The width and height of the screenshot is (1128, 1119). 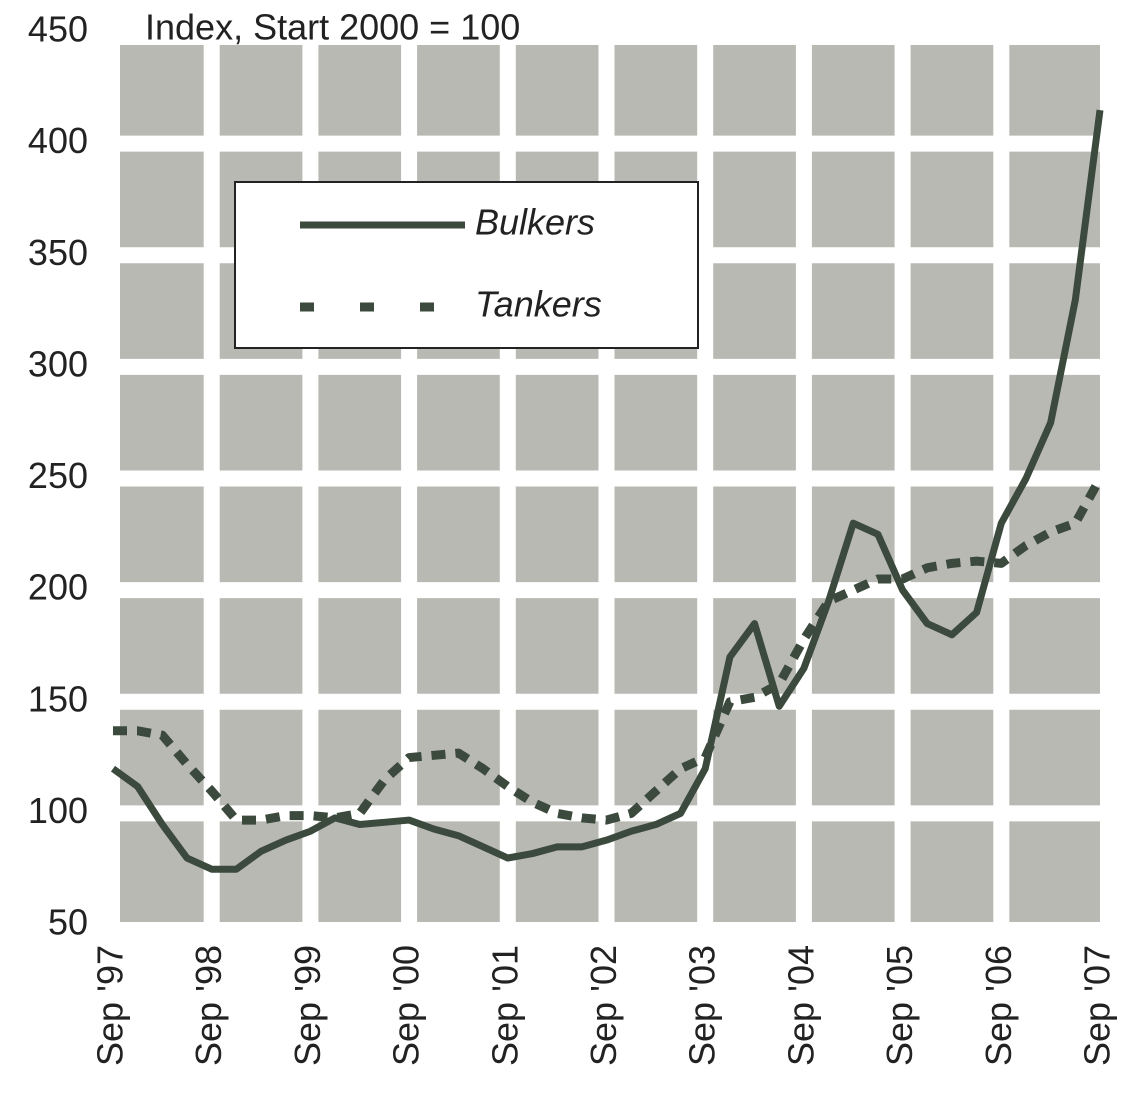 What do you see at coordinates (504, 1005) in the screenshot?
I see `x-tick-label: Sep '01` at bounding box center [504, 1005].